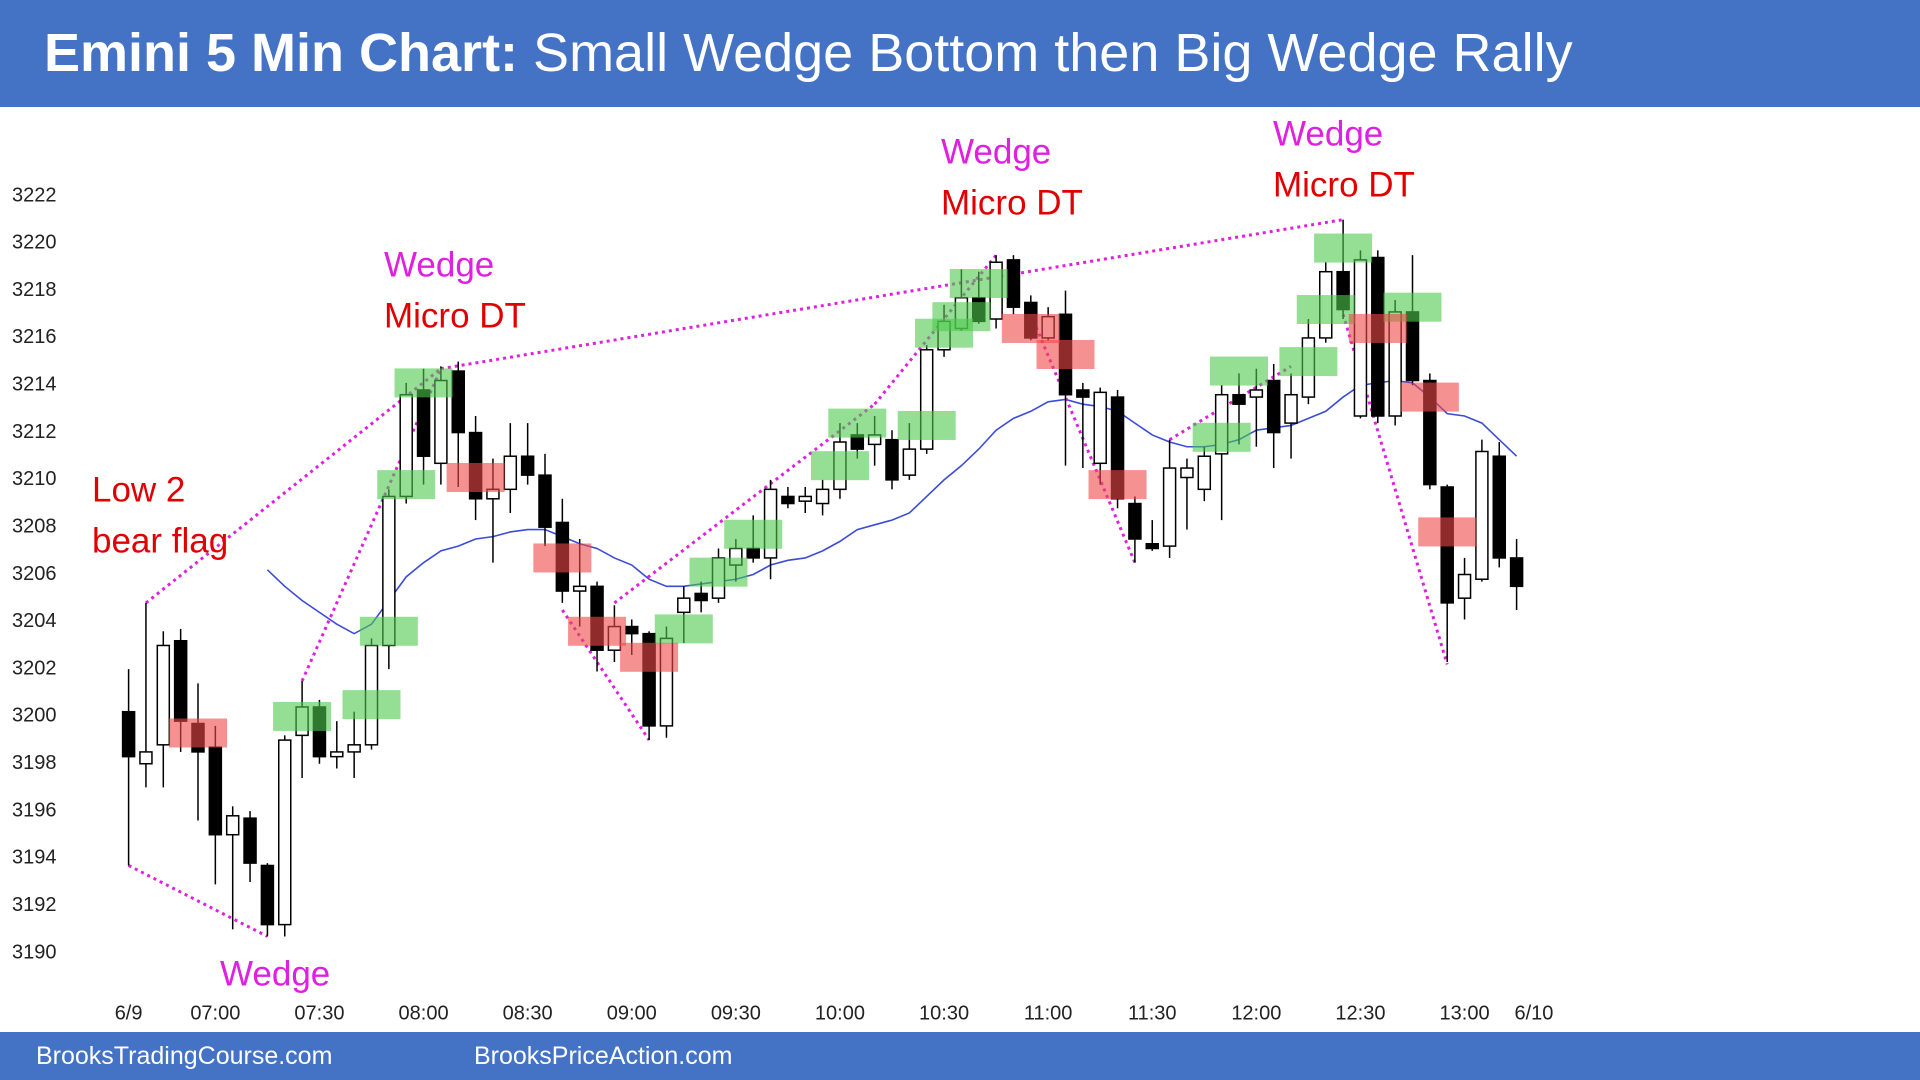  I want to click on y-tick-label: 3214, so click(34, 385).